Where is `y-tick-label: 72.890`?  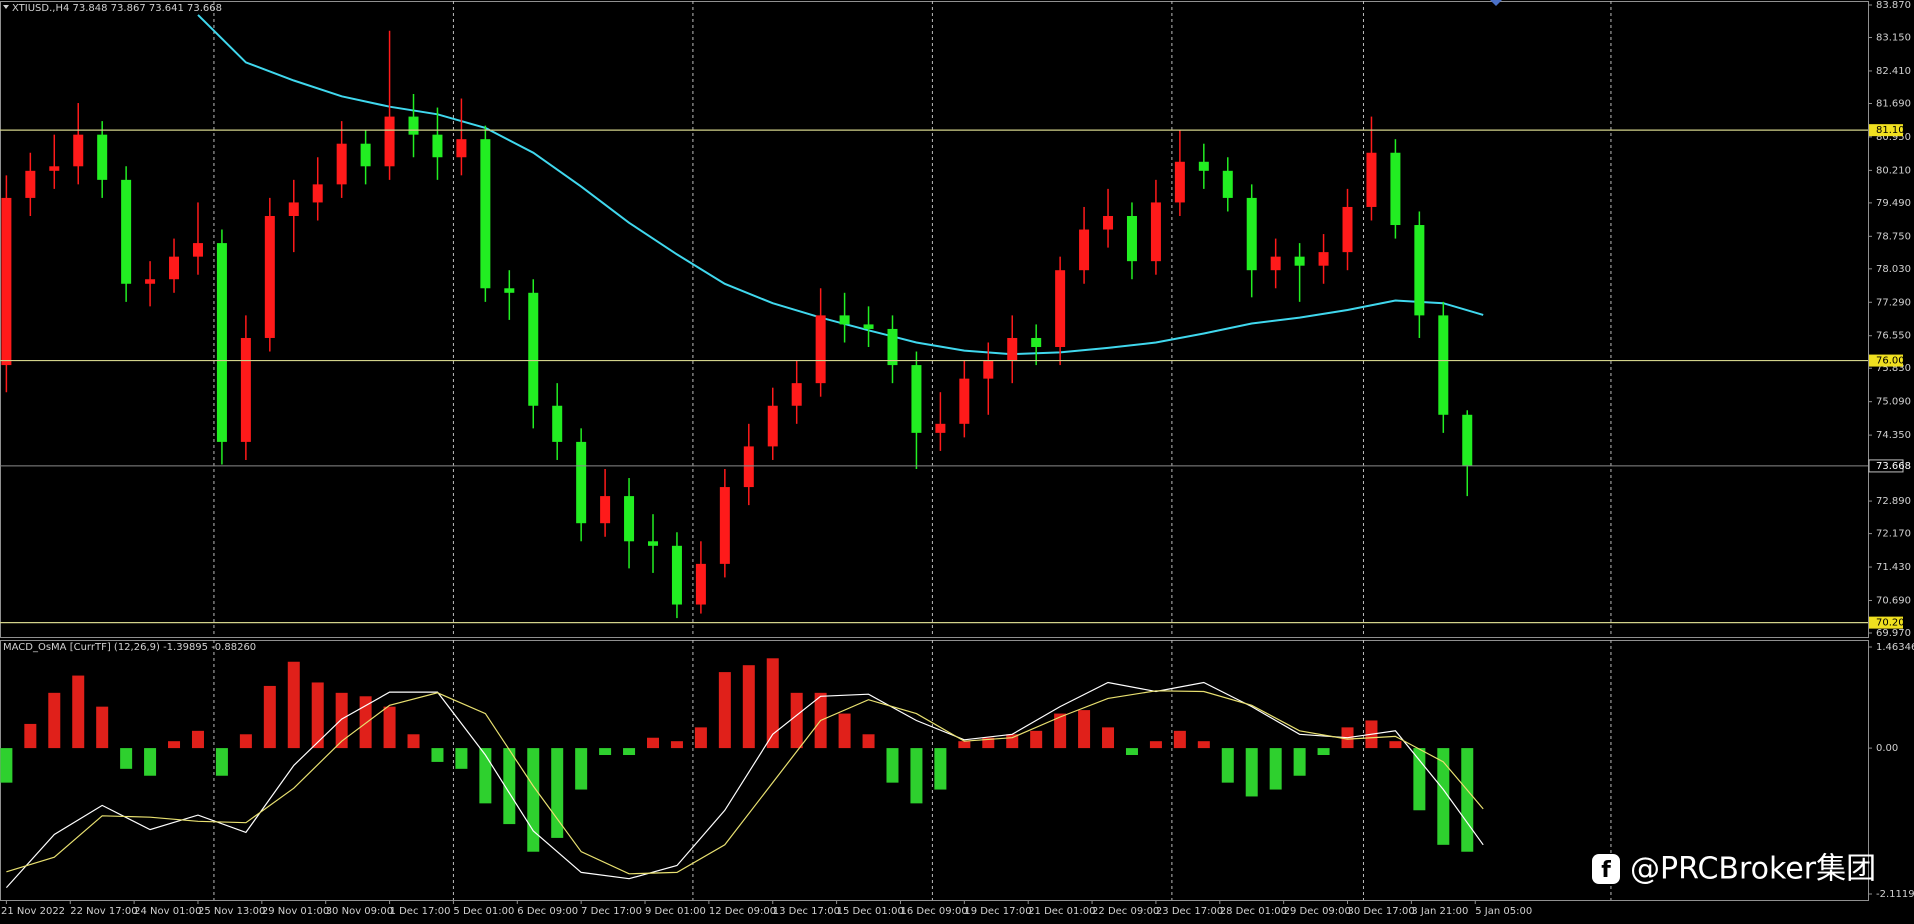 y-tick-label: 72.890 is located at coordinates (1893, 501).